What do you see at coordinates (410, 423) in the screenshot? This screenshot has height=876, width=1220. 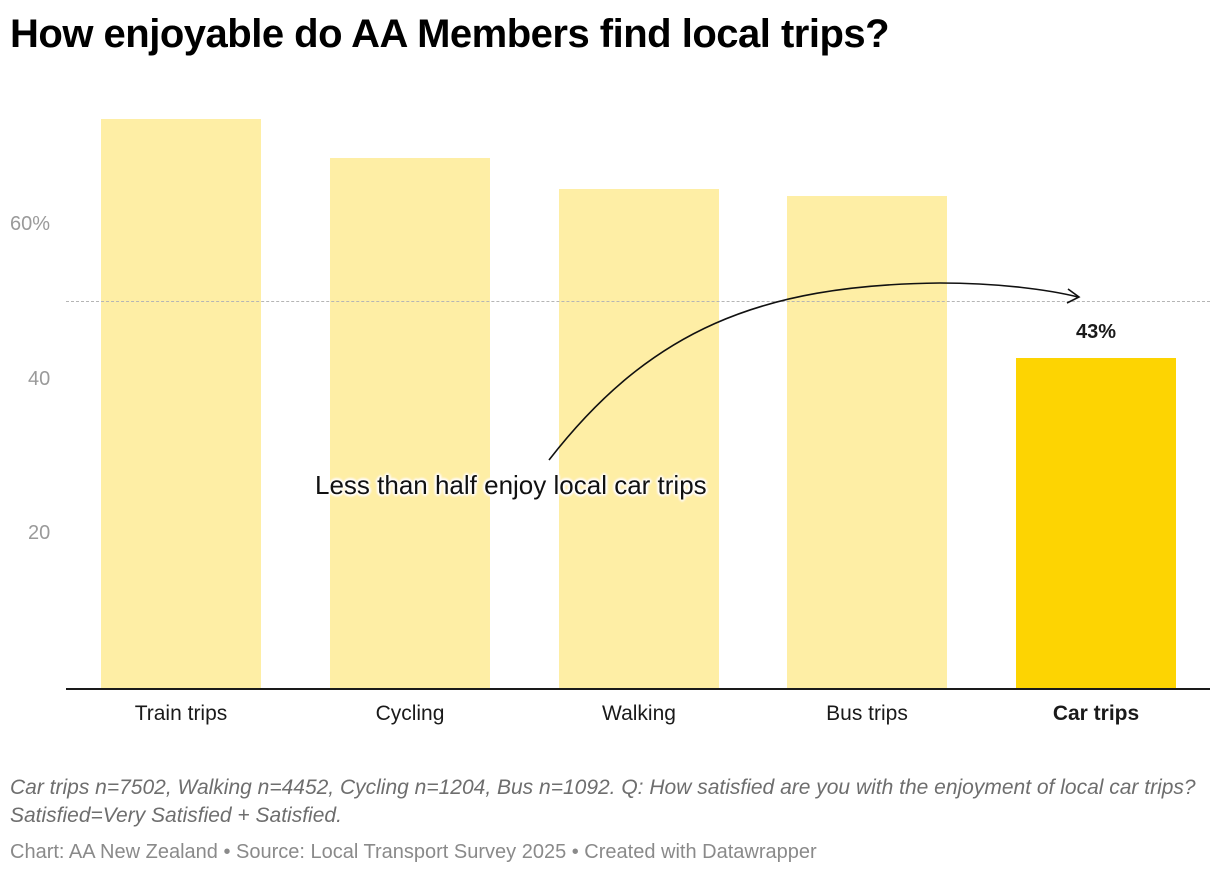 I see `bar-cycling` at bounding box center [410, 423].